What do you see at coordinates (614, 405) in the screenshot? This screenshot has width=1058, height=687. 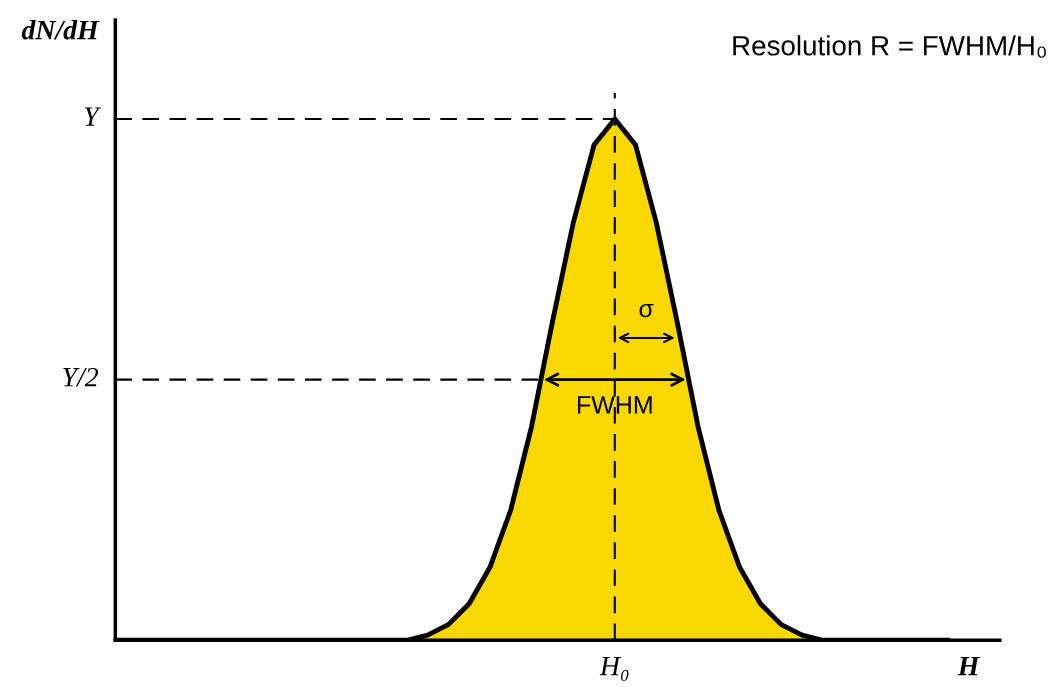 I see `annotation: FWHM` at bounding box center [614, 405].